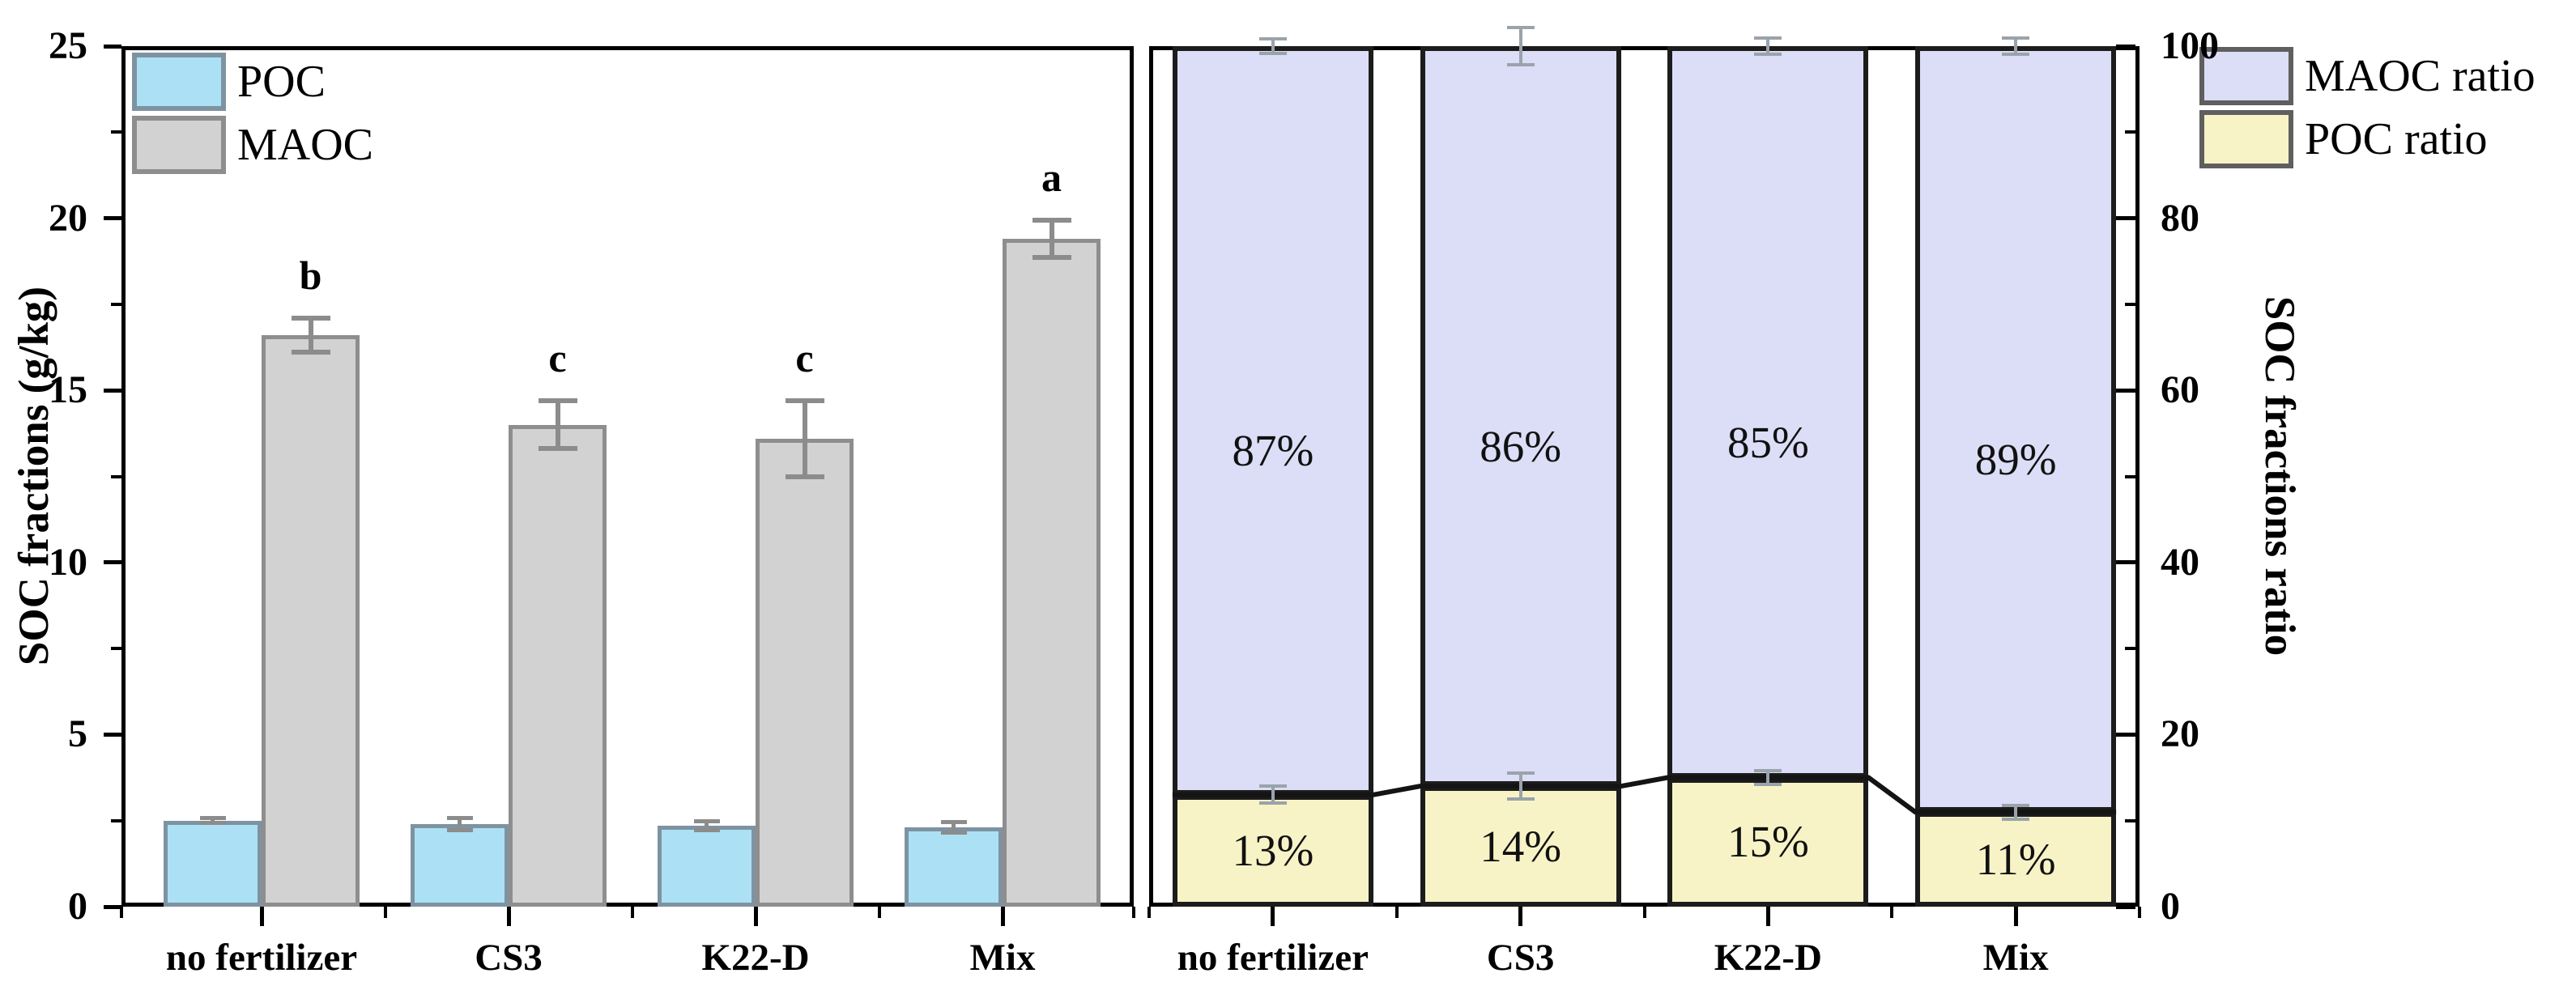  Describe the element at coordinates (2367, 139) in the screenshot. I see `legend-item-poc-ratio: POC ratio` at that location.